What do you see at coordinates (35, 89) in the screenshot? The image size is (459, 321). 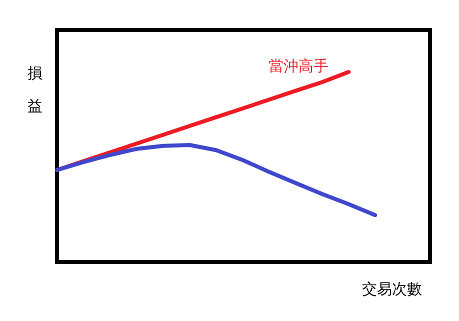 I see `ylabel: 損益` at bounding box center [35, 89].